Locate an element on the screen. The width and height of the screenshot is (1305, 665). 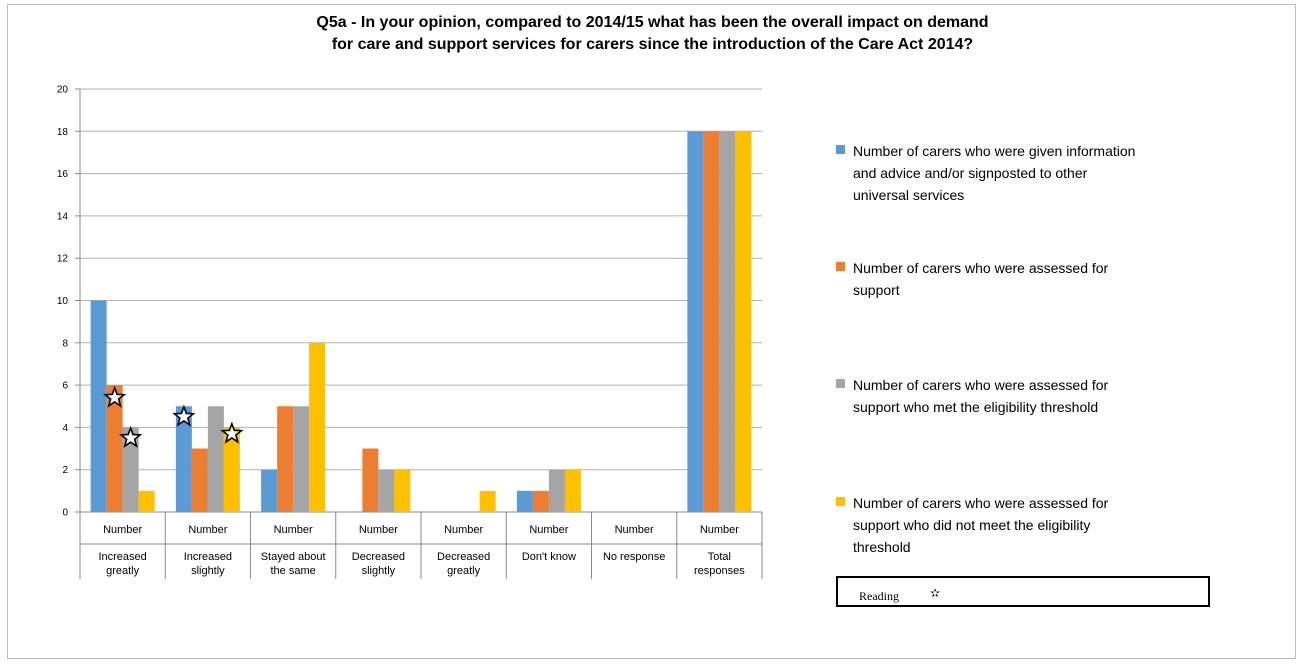
y-tick-label: 6 is located at coordinates (65, 386).